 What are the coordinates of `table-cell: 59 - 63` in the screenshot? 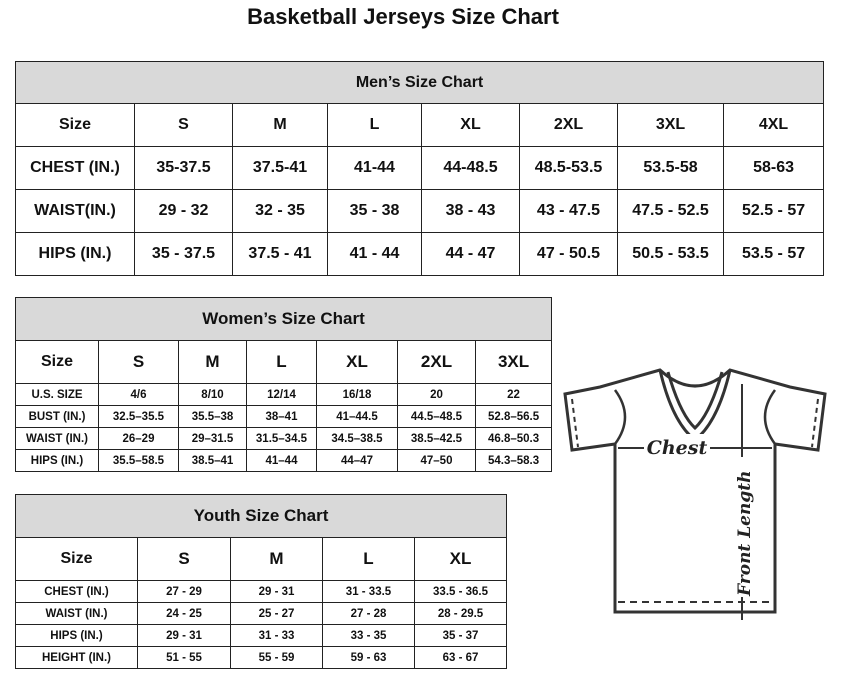 It's located at (368, 657).